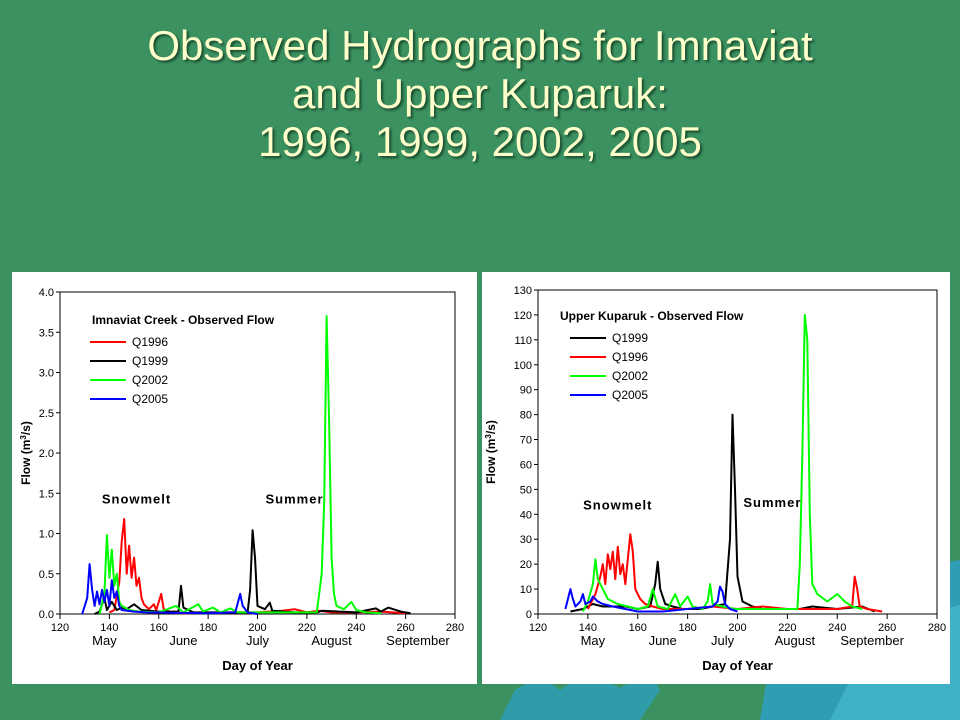  Describe the element at coordinates (46, 535) in the screenshot. I see `y-tick-label: 1.0` at that location.